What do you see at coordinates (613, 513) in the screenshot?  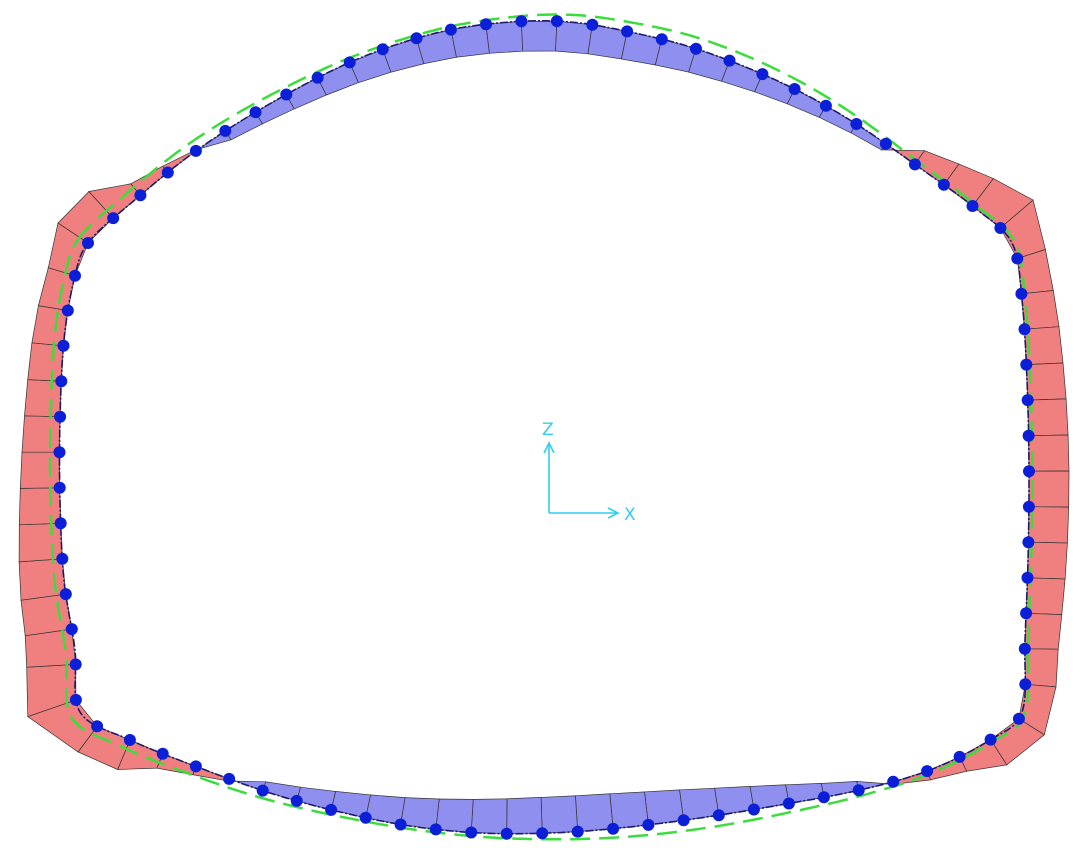 I see `x-axis-arrowhead` at bounding box center [613, 513].